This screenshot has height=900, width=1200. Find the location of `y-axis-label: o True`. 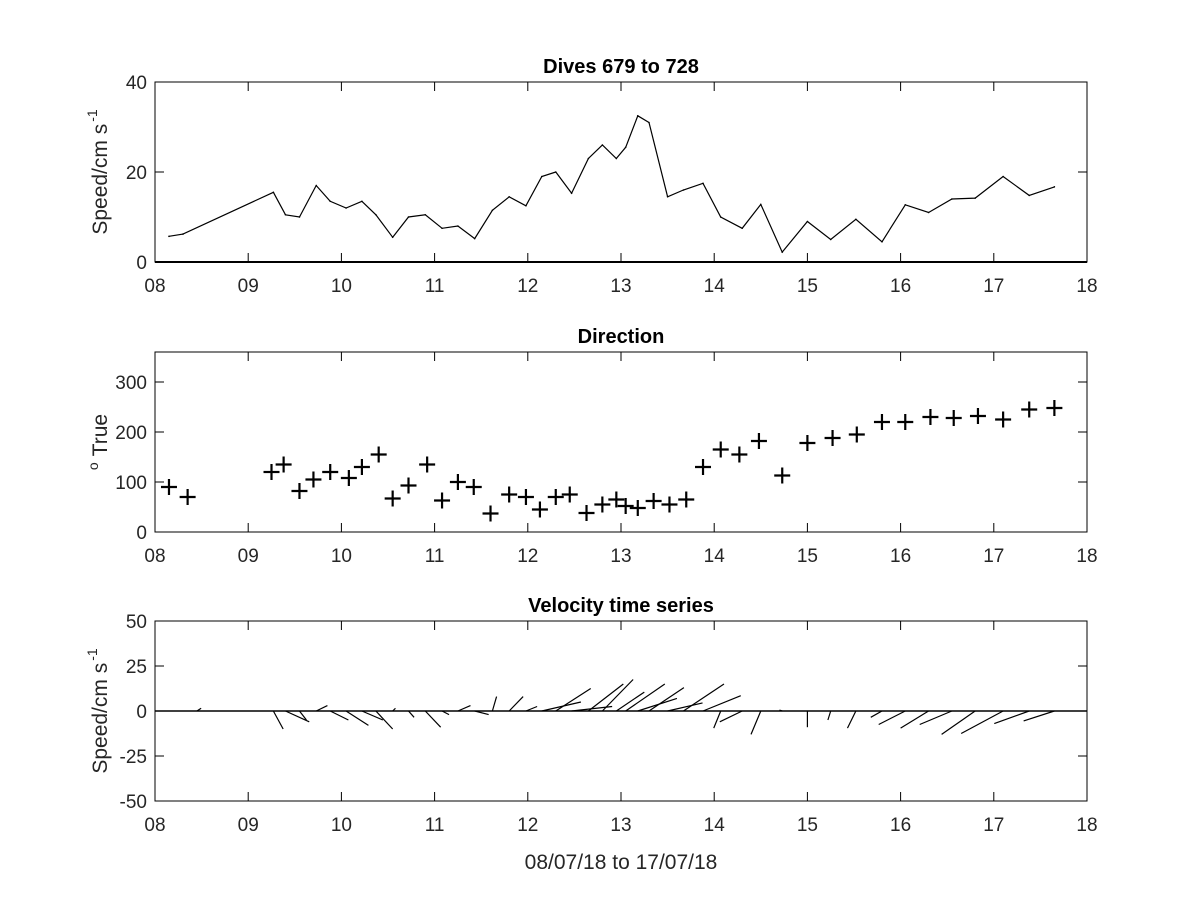

y-axis-label: o True is located at coordinates (98, 442).